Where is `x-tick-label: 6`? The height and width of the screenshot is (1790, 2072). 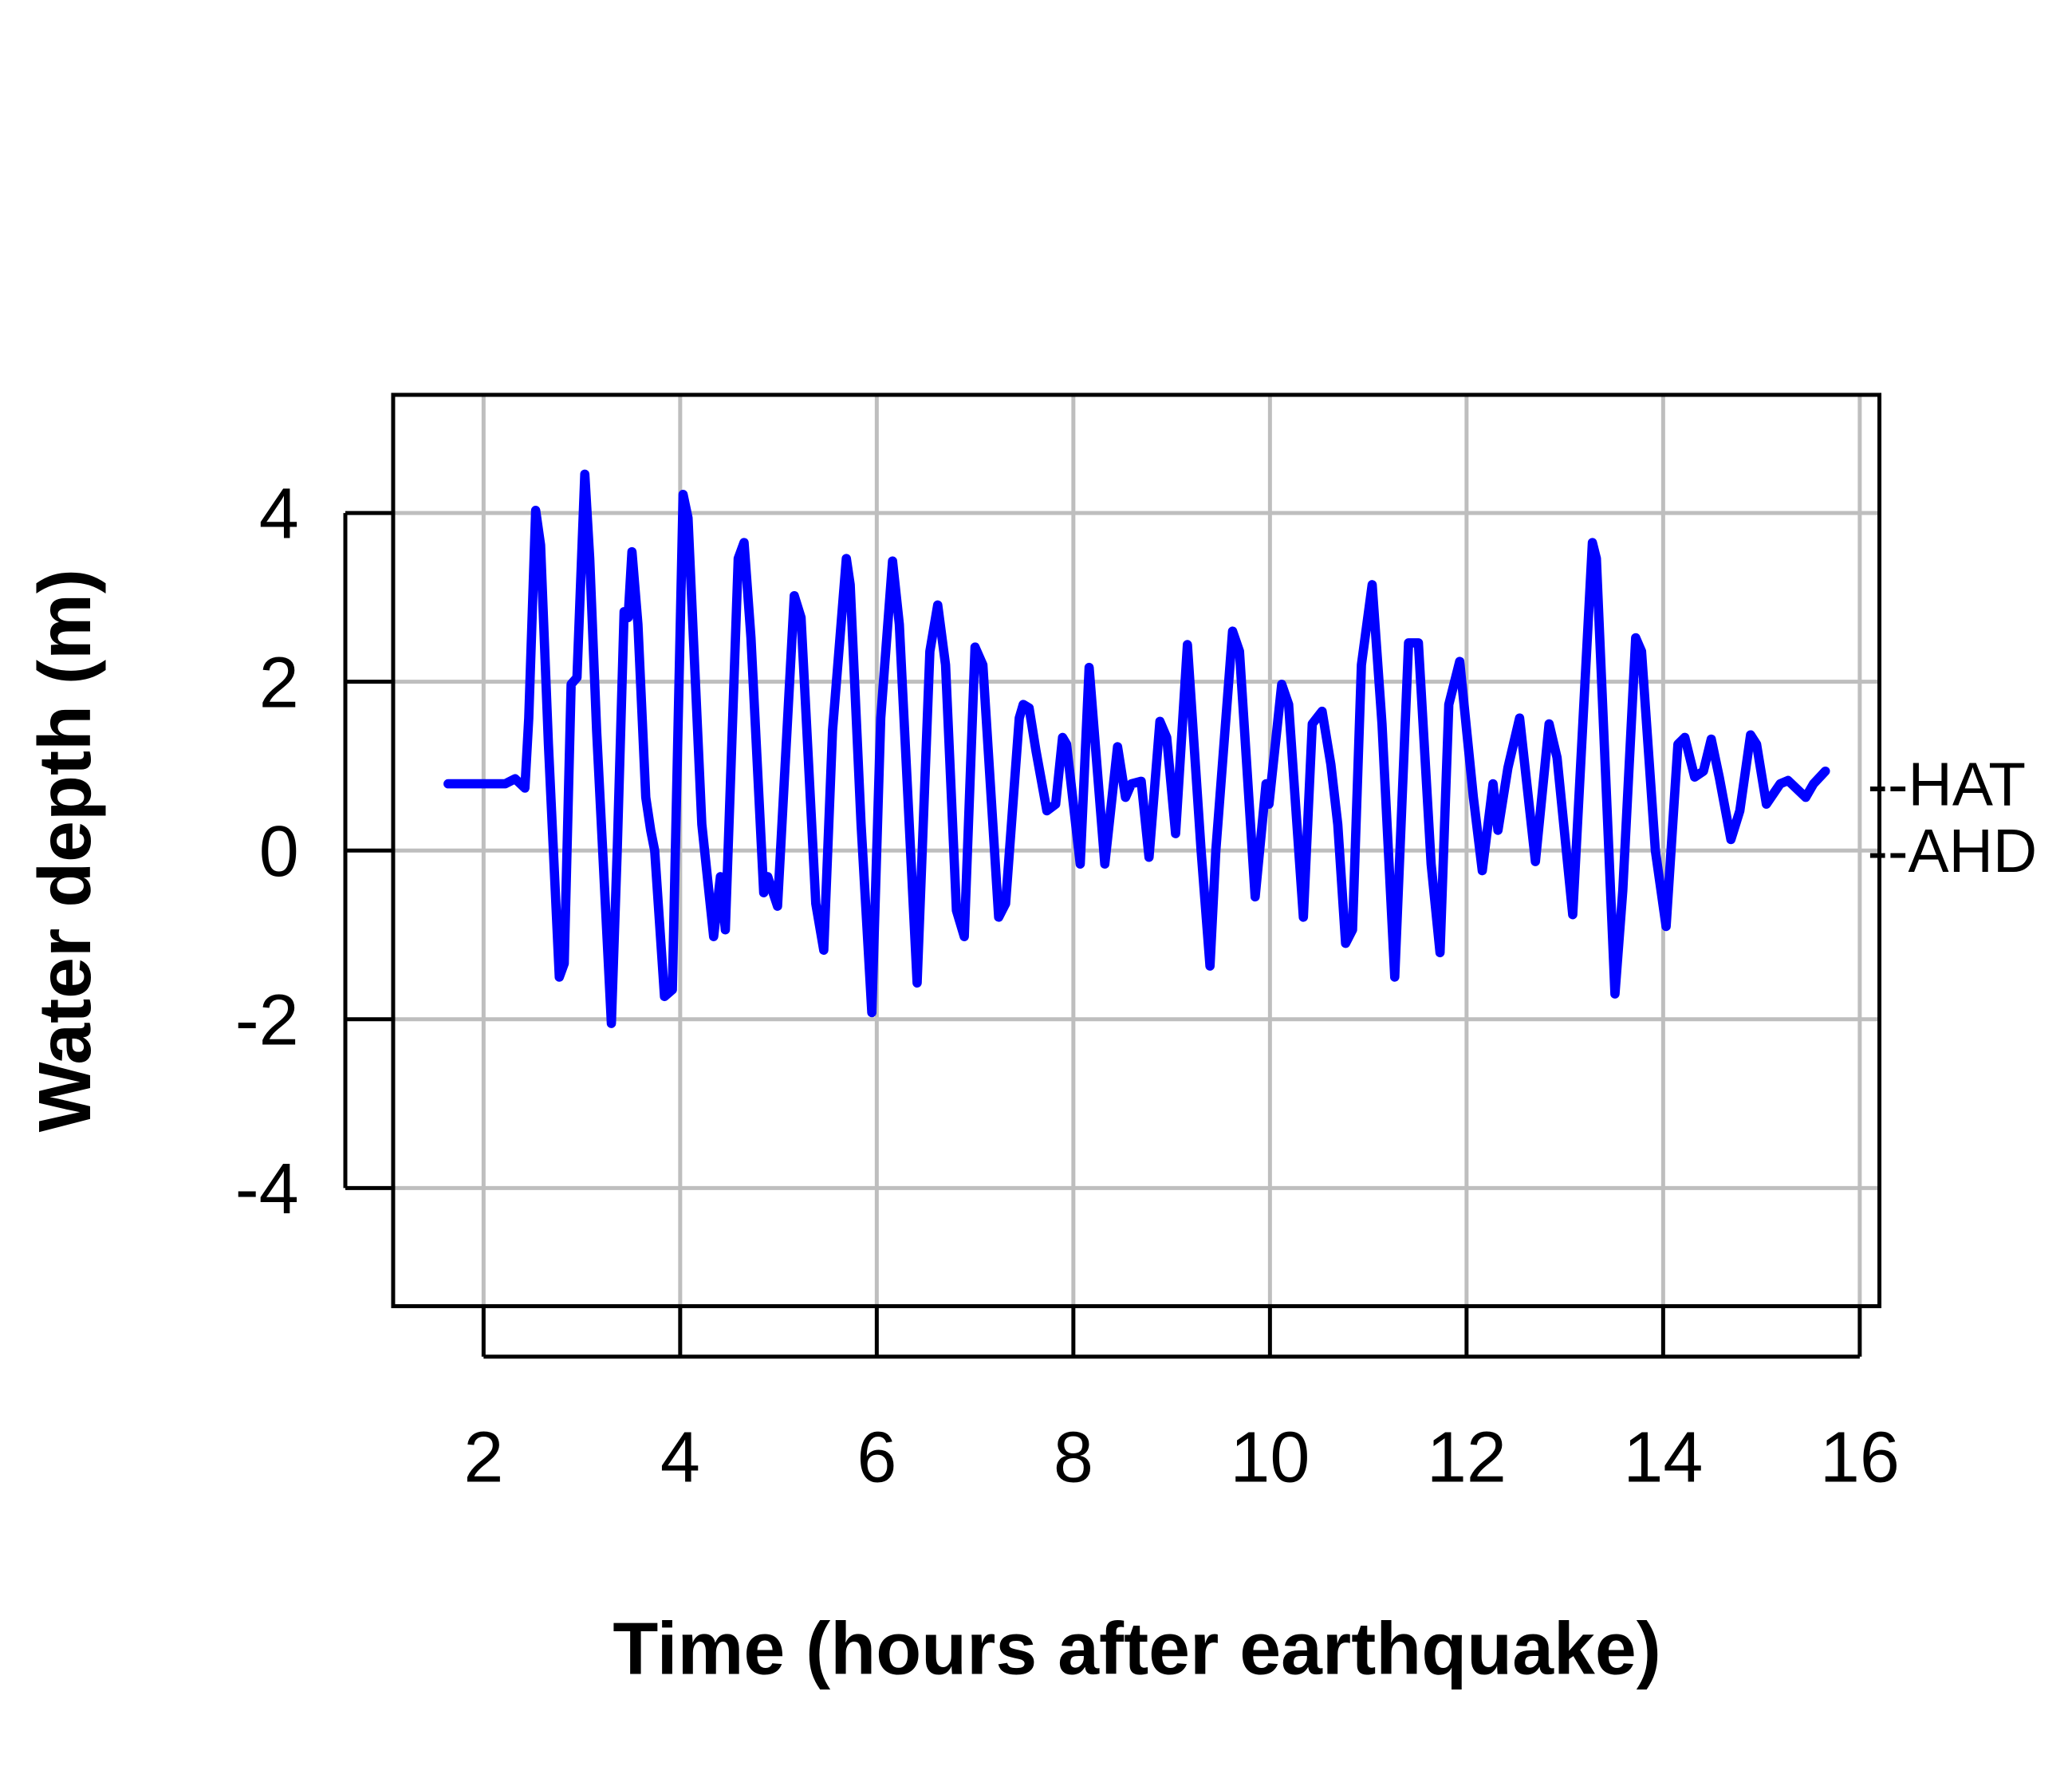
x-tick-label: 6 is located at coordinates (877, 1457).